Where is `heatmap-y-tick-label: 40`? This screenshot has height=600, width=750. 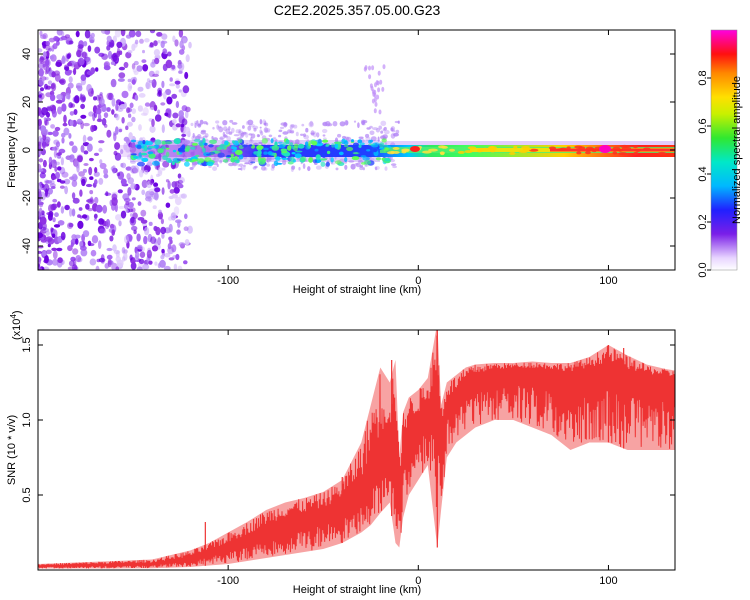
heatmap-y-tick-label: 40 is located at coordinates (27, 54).